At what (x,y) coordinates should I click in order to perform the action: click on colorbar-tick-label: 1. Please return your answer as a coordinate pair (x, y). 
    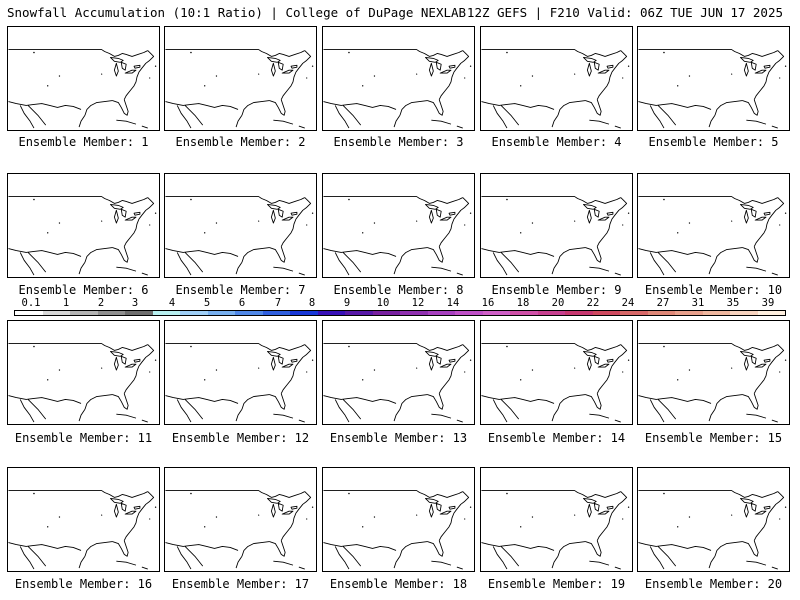
    Looking at the image, I should click on (66, 303).